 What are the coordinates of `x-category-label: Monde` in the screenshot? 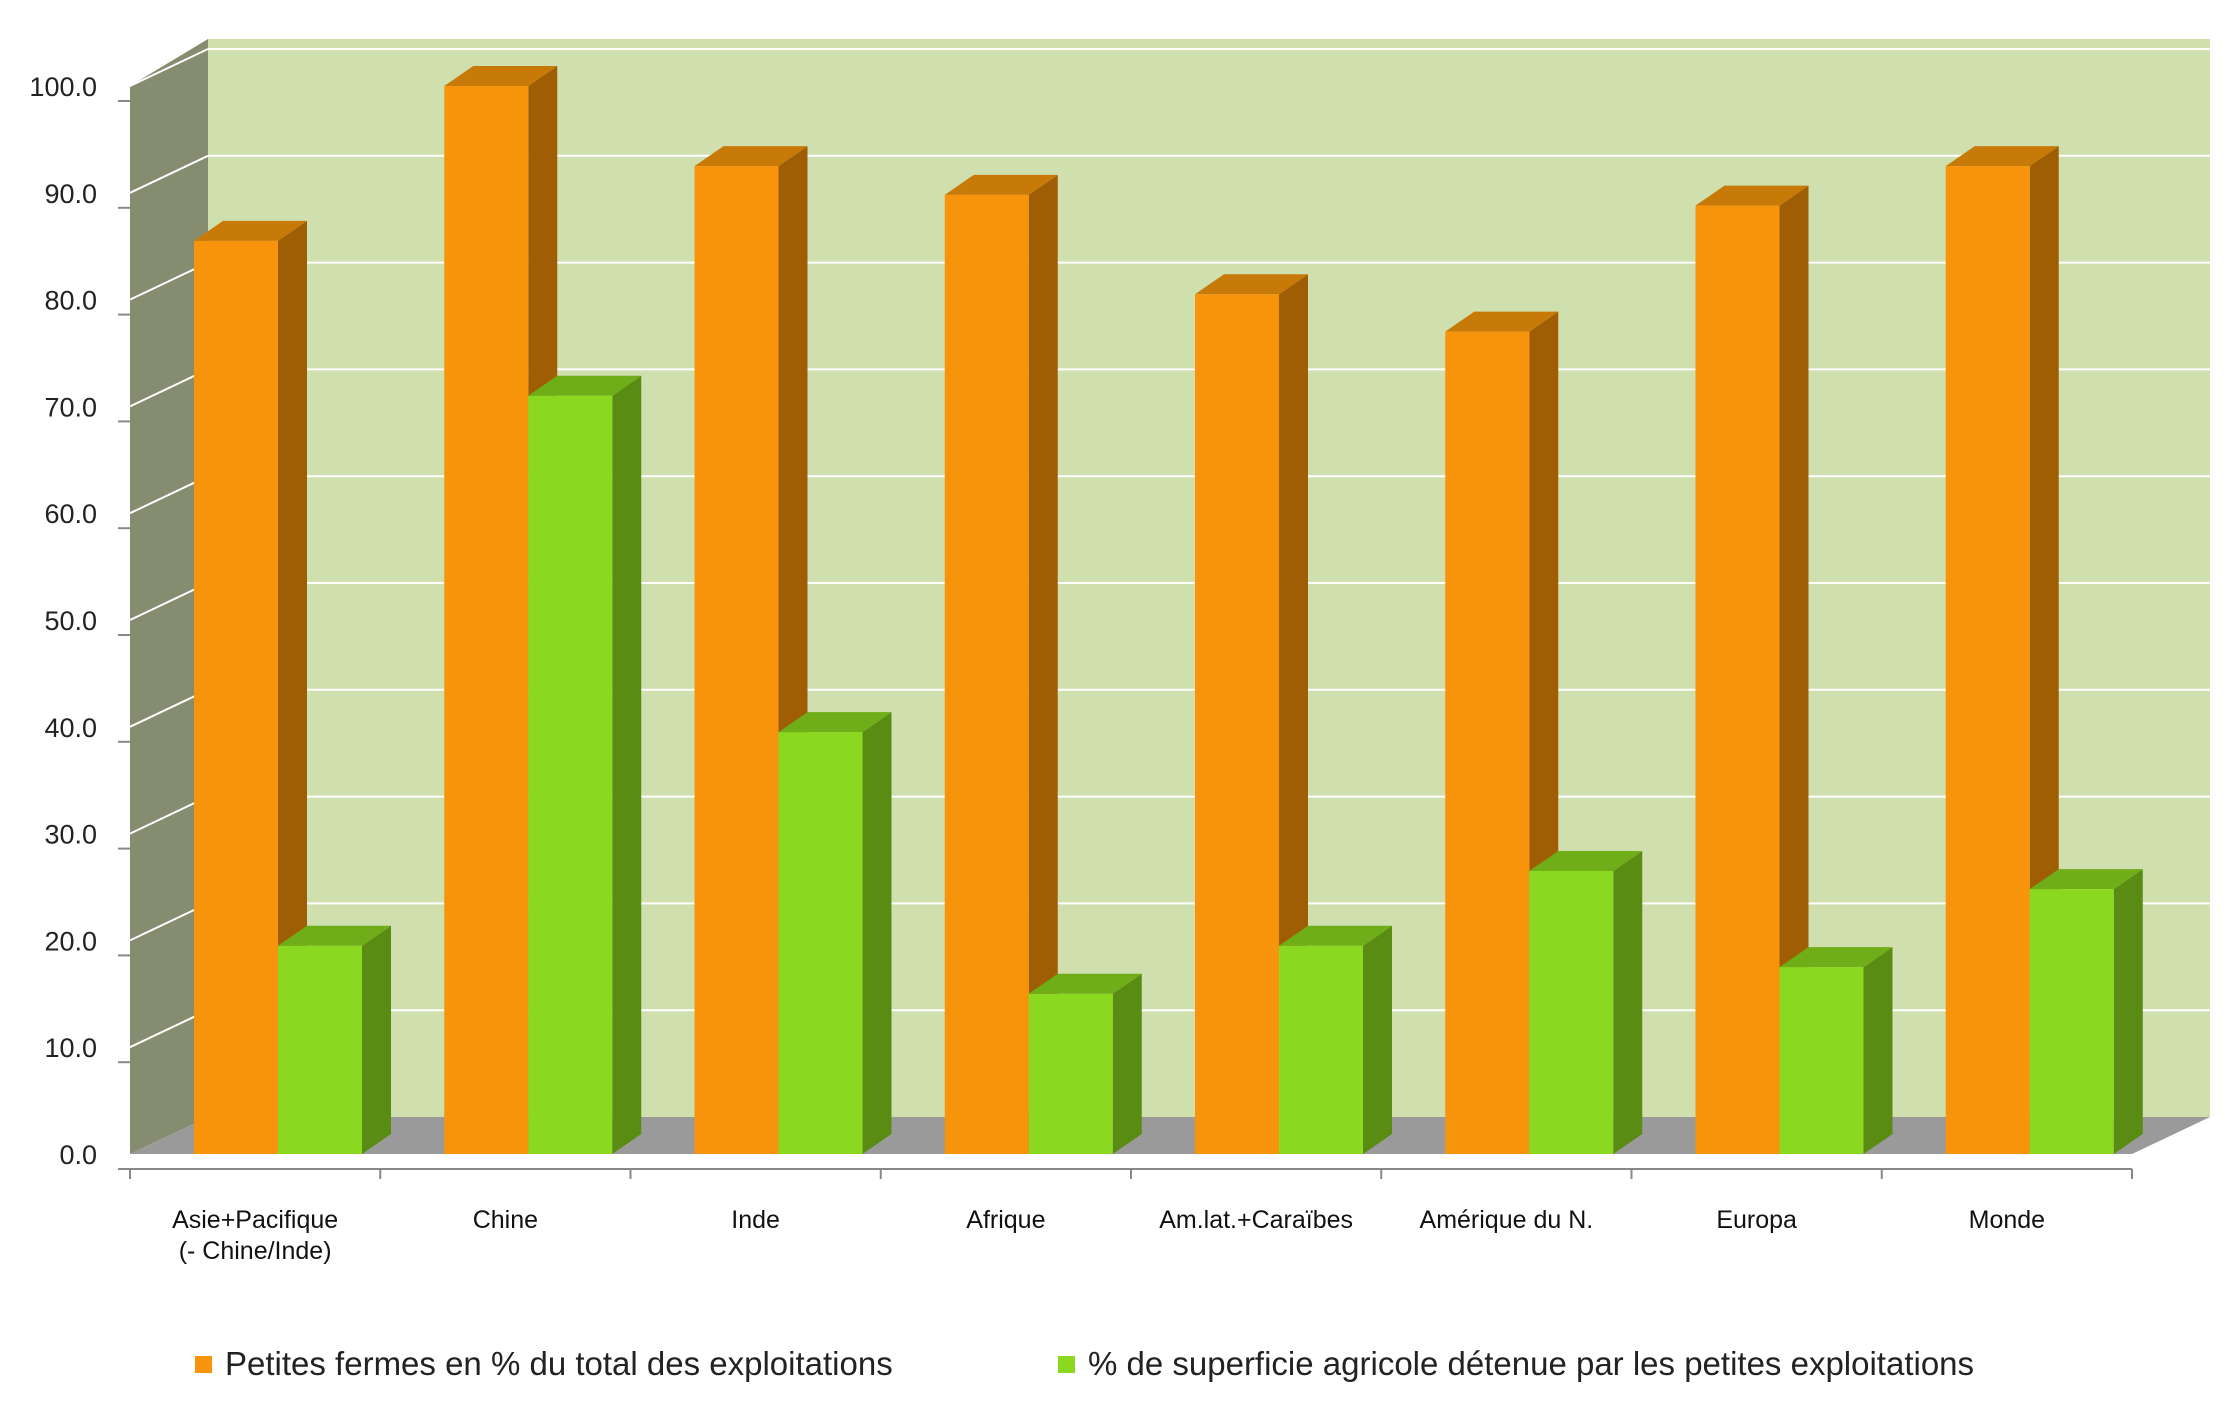 It's located at (2007, 1220).